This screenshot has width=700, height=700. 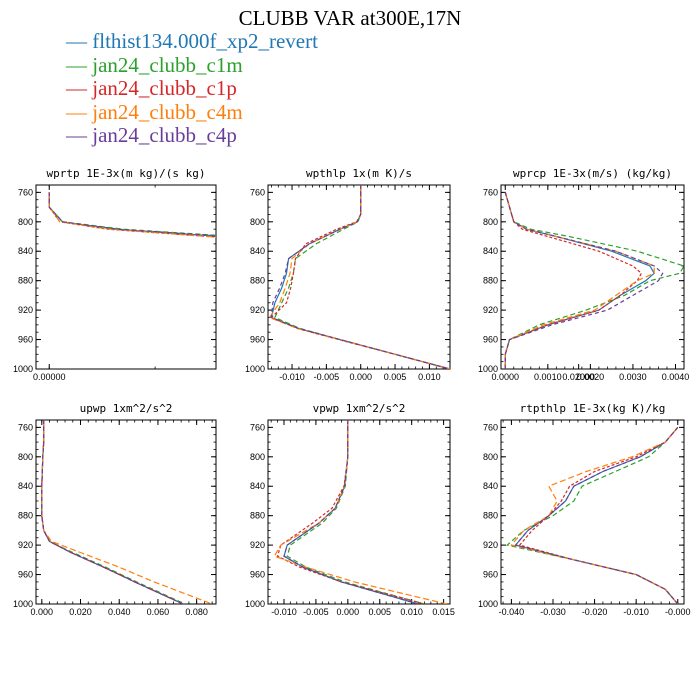 I want to click on figure-title: CLUBB VAR at300E,17N, so click(x=350, y=18).